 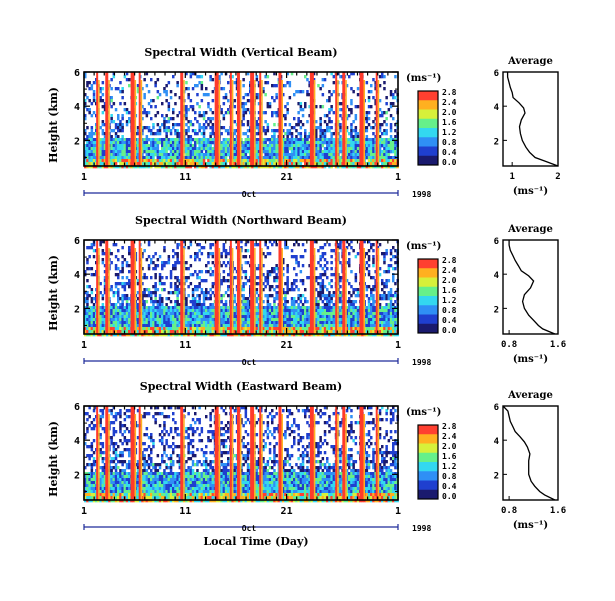 What do you see at coordinates (530, 61) in the screenshot?
I see `average-title: Average` at bounding box center [530, 61].